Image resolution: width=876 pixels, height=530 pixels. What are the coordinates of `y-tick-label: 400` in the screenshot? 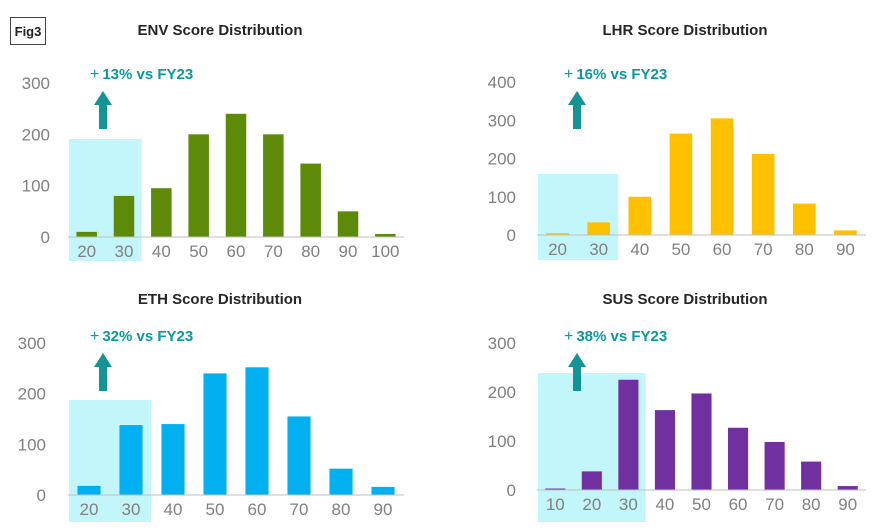 It's located at (502, 82).